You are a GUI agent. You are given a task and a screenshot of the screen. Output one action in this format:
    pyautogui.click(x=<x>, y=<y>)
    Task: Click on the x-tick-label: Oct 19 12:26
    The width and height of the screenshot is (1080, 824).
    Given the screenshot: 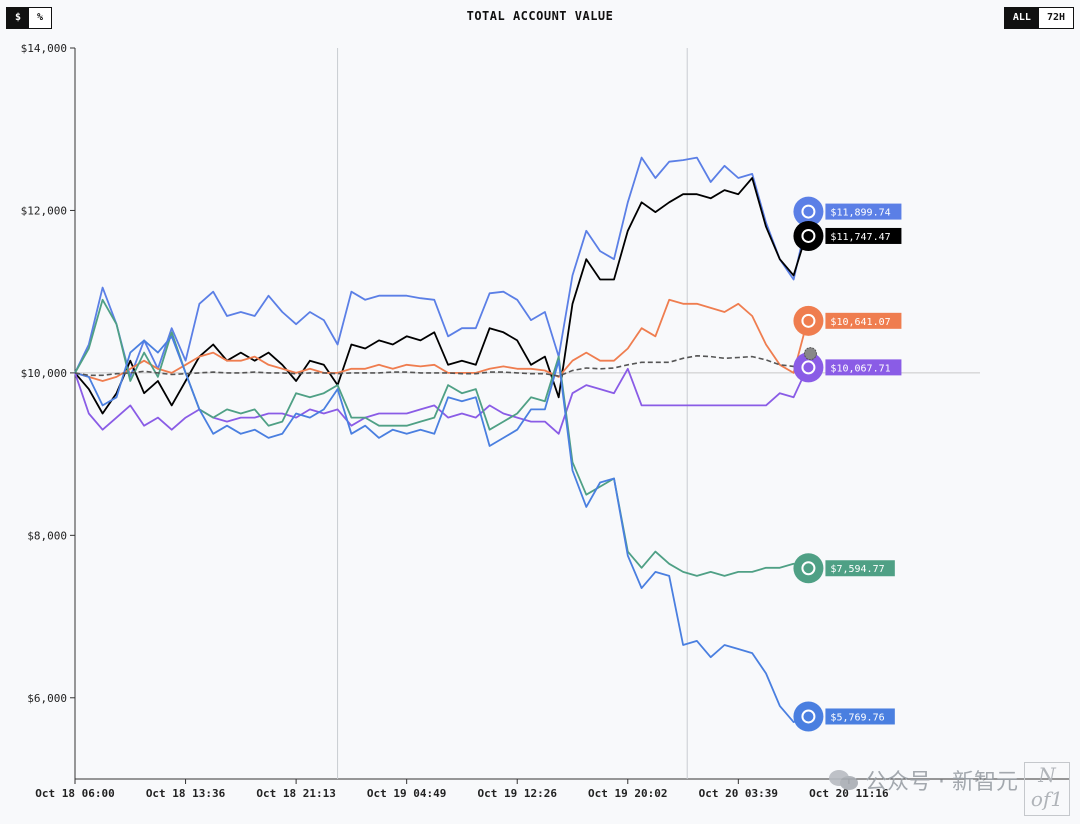 What is the action you would take?
    pyautogui.click(x=517, y=793)
    